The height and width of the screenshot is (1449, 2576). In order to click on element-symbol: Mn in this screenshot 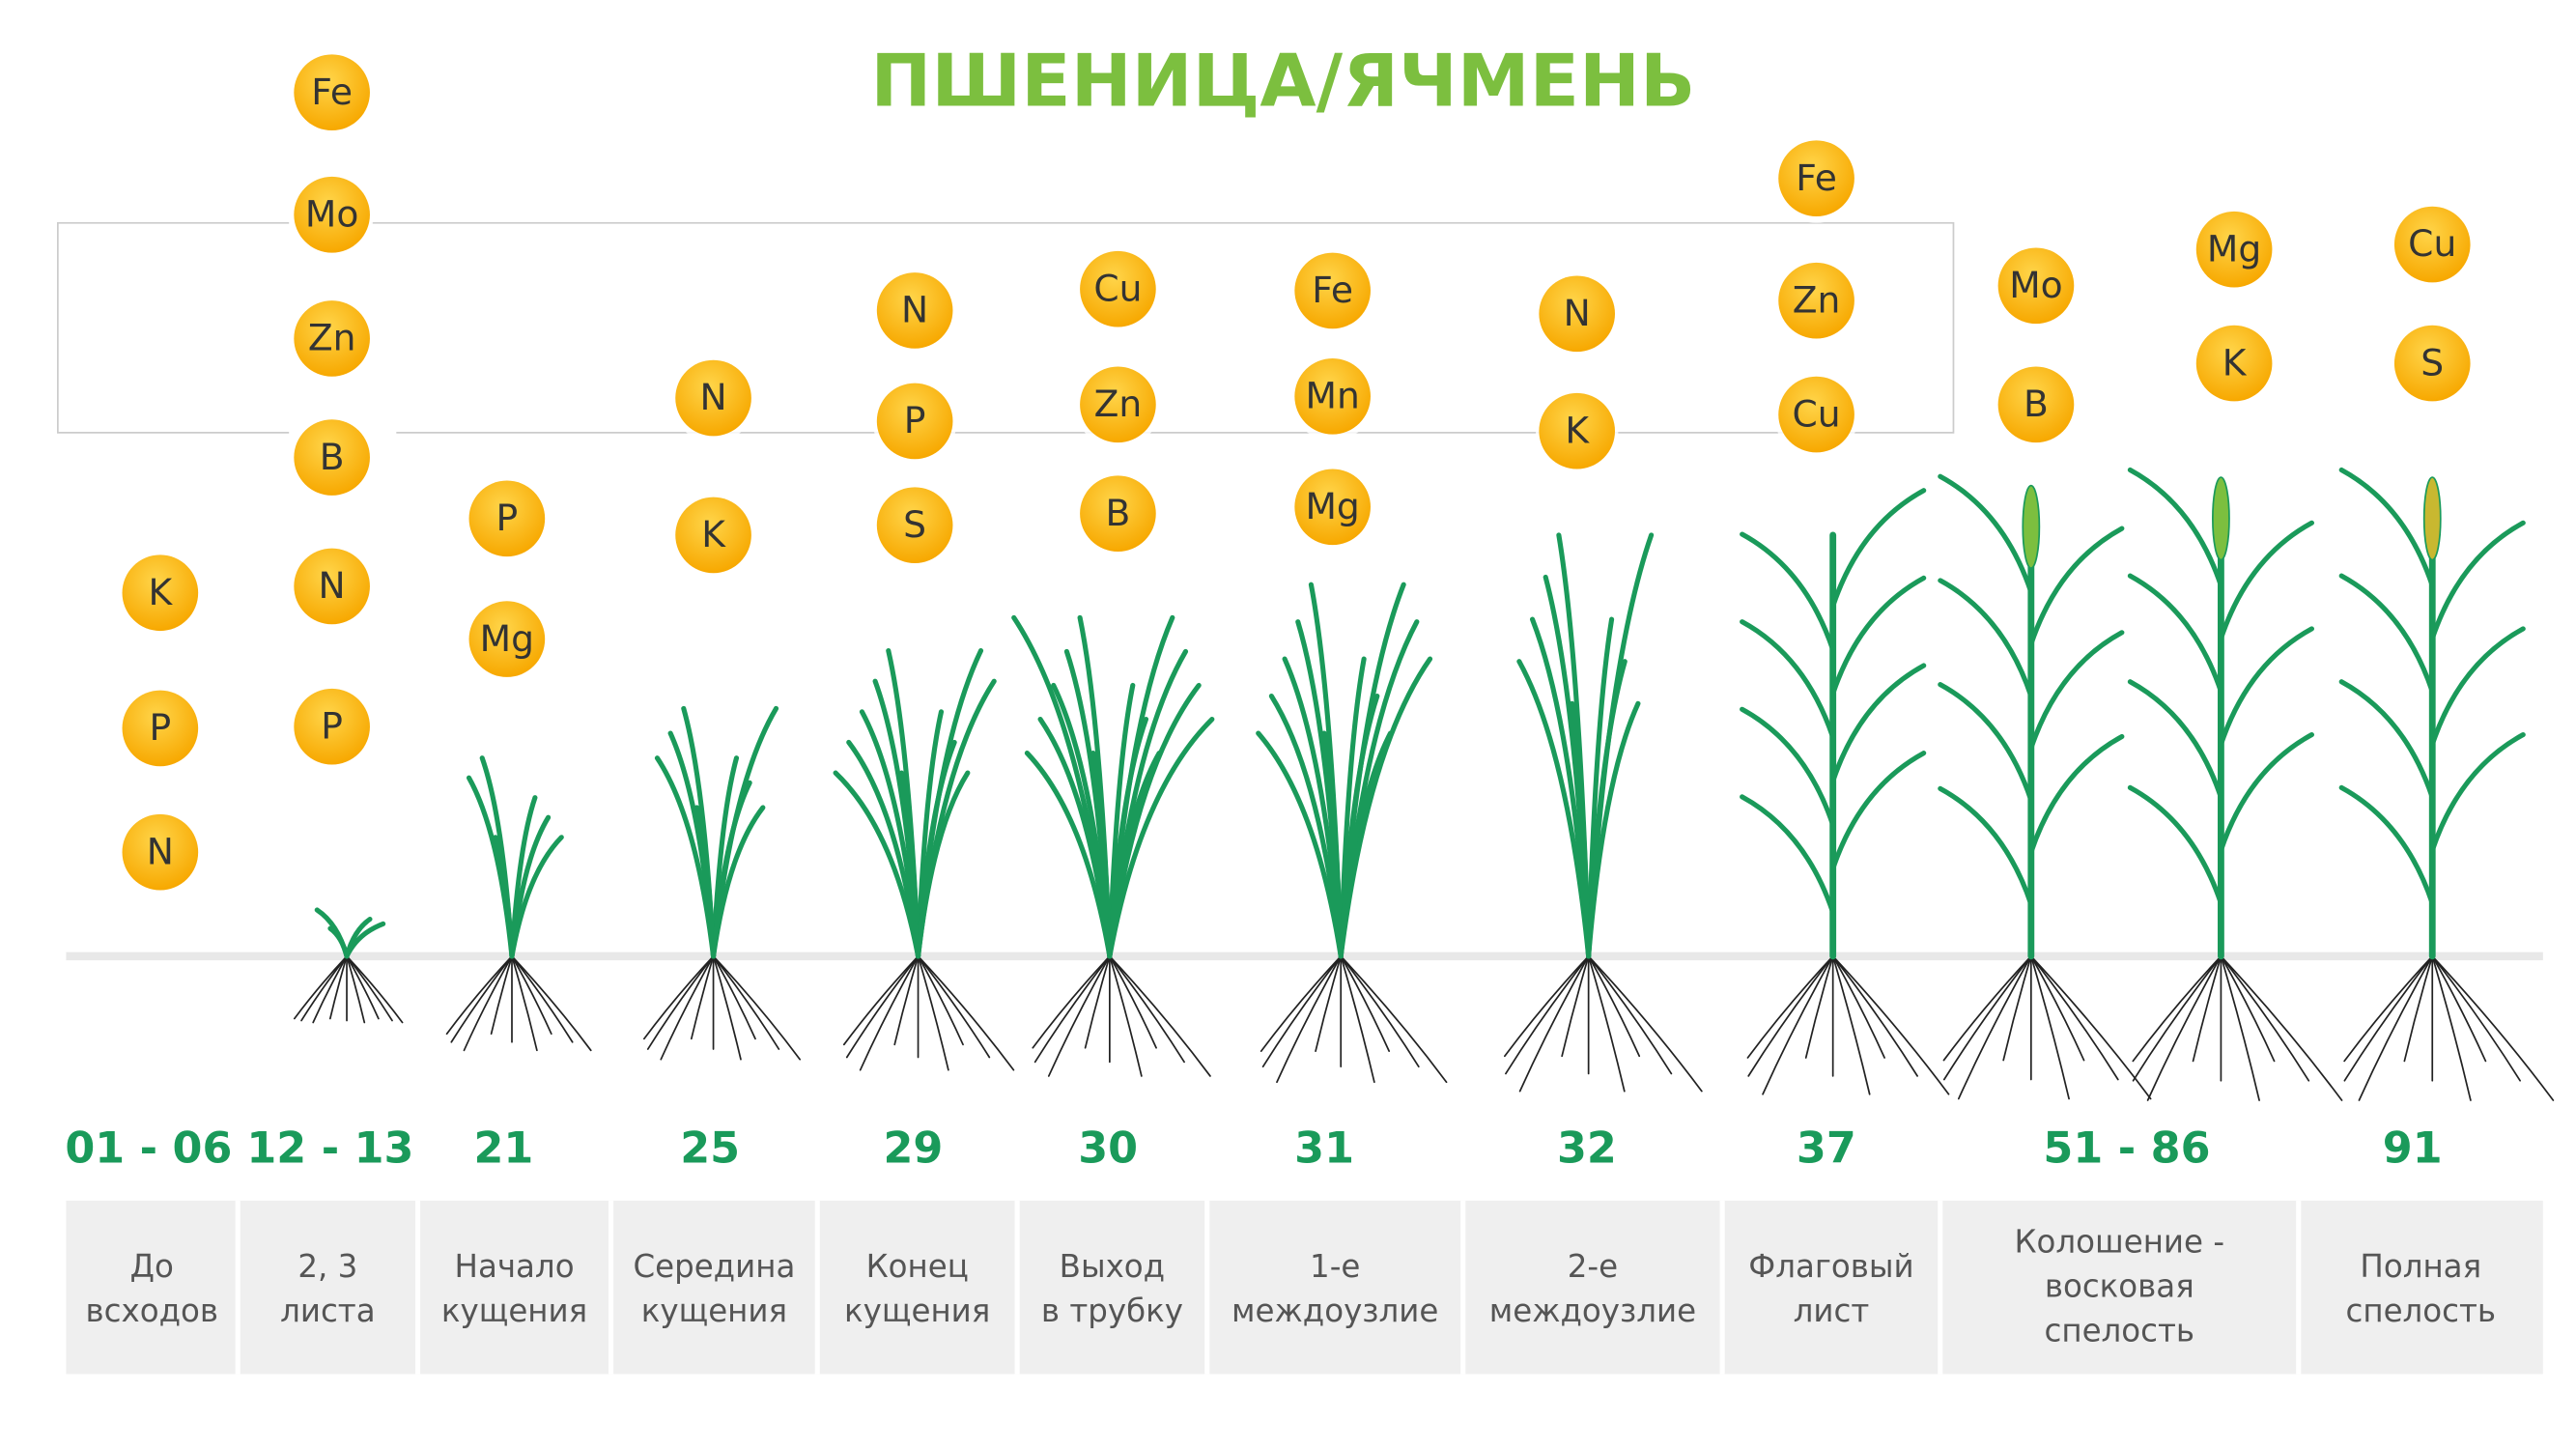, I will do `click(1333, 396)`.